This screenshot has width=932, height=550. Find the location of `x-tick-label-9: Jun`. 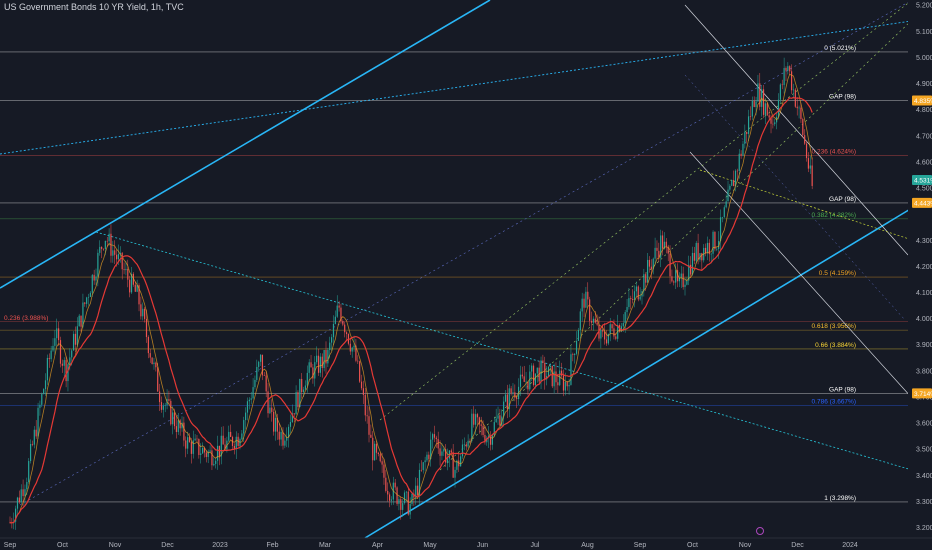

x-tick-label-9: Jun is located at coordinates (482, 545).